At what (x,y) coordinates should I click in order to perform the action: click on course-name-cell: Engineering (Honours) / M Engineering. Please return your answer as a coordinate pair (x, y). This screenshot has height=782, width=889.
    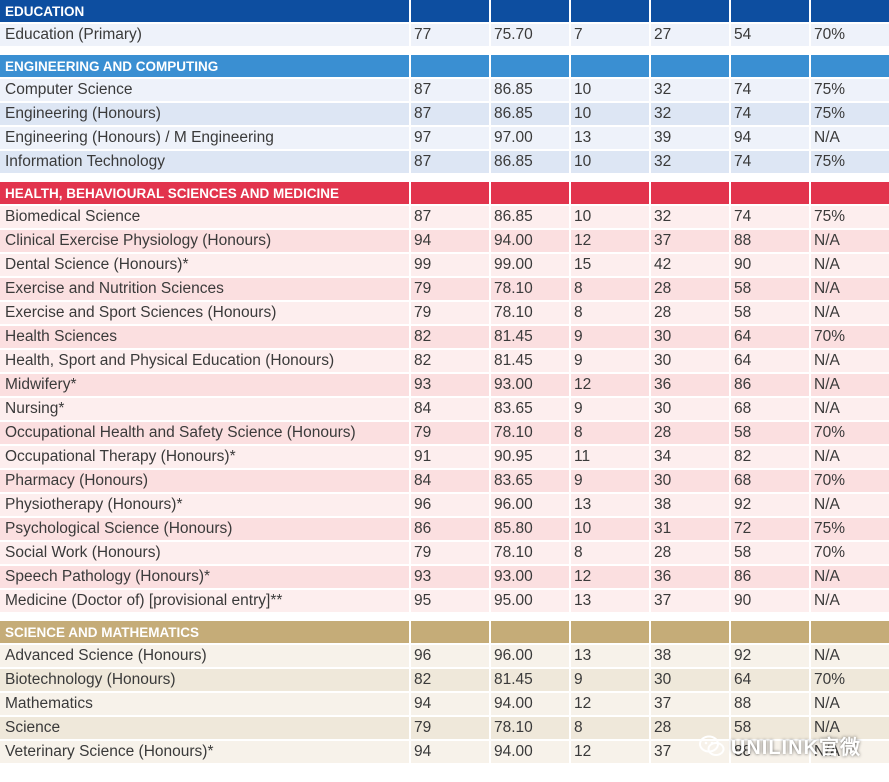
    Looking at the image, I should click on (204, 138).